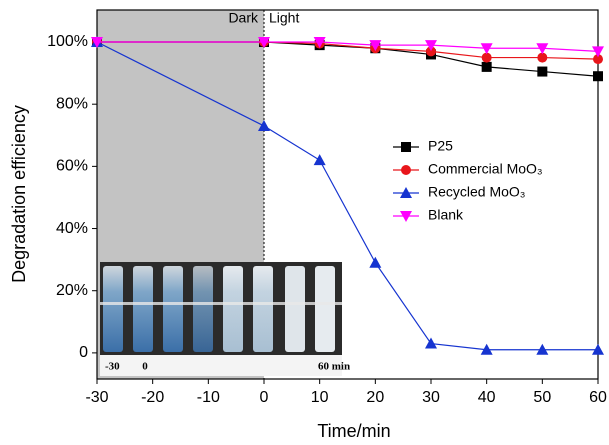 This screenshot has width=609, height=445. Describe the element at coordinates (284, 18) in the screenshot. I see `annotation: Light` at that location.